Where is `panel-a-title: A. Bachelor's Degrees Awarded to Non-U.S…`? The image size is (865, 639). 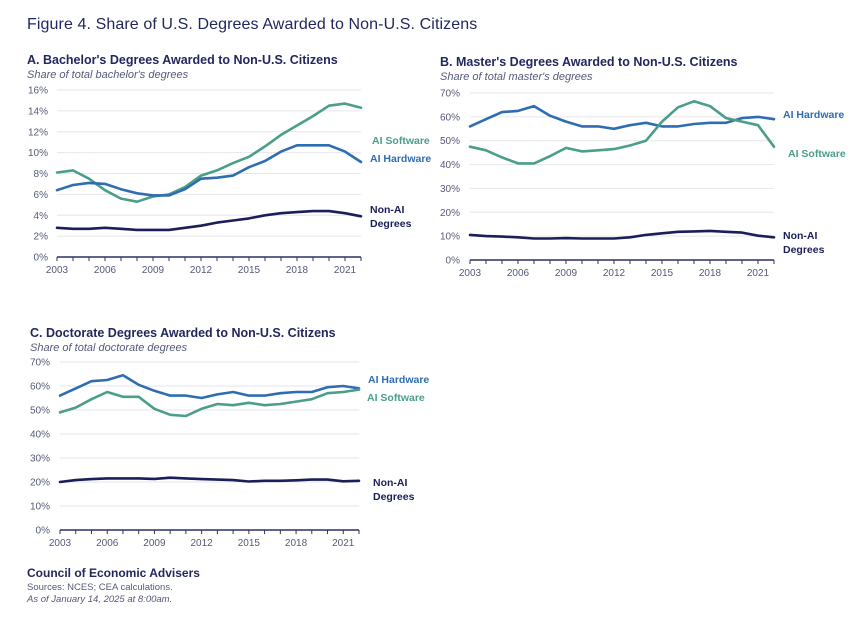
panel-a-title: A. Bachelor's Degrees Awarded to Non-U.S… is located at coordinates (182, 60).